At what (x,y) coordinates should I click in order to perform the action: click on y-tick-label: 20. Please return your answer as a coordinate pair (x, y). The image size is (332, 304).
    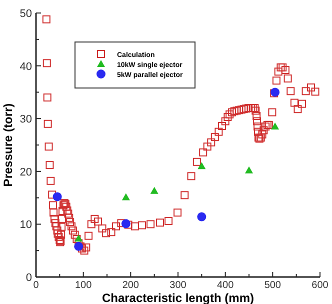
    Looking at the image, I should click on (26, 172).